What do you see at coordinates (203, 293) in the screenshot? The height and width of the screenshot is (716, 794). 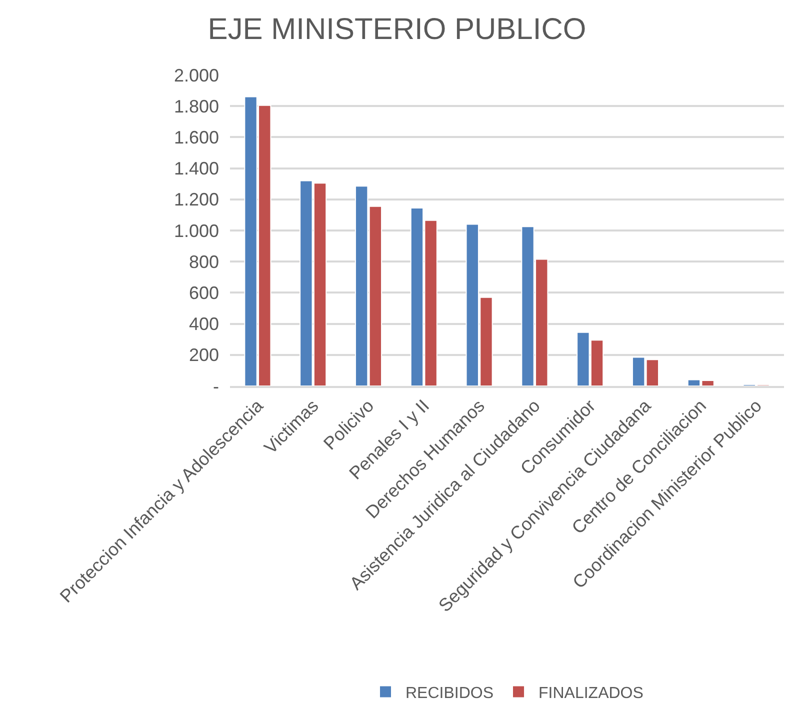 I see `y-tick-label: 600` at bounding box center [203, 293].